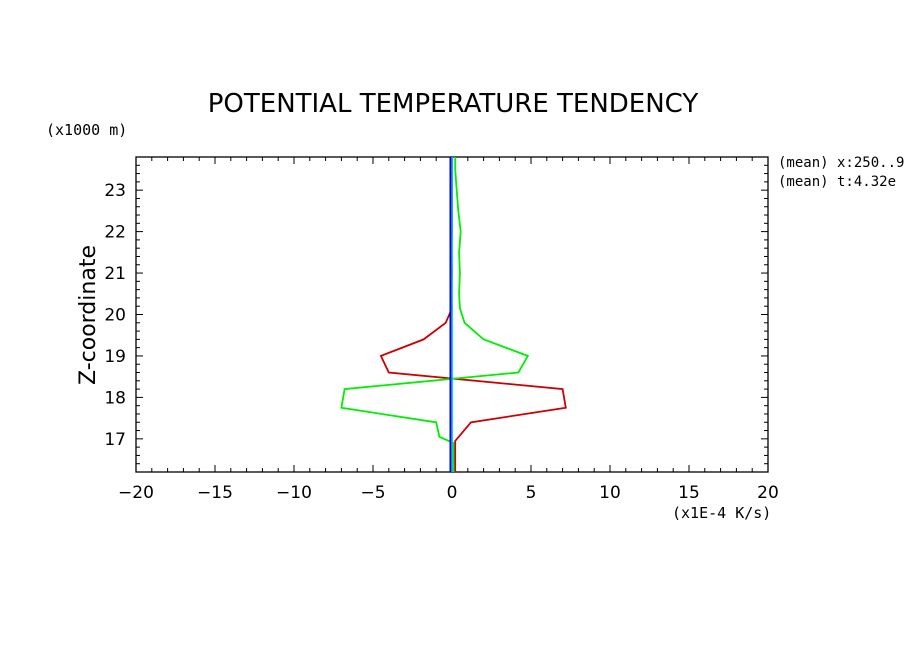  Describe the element at coordinates (115, 274) in the screenshot. I see `y-tick-label: 21` at that location.